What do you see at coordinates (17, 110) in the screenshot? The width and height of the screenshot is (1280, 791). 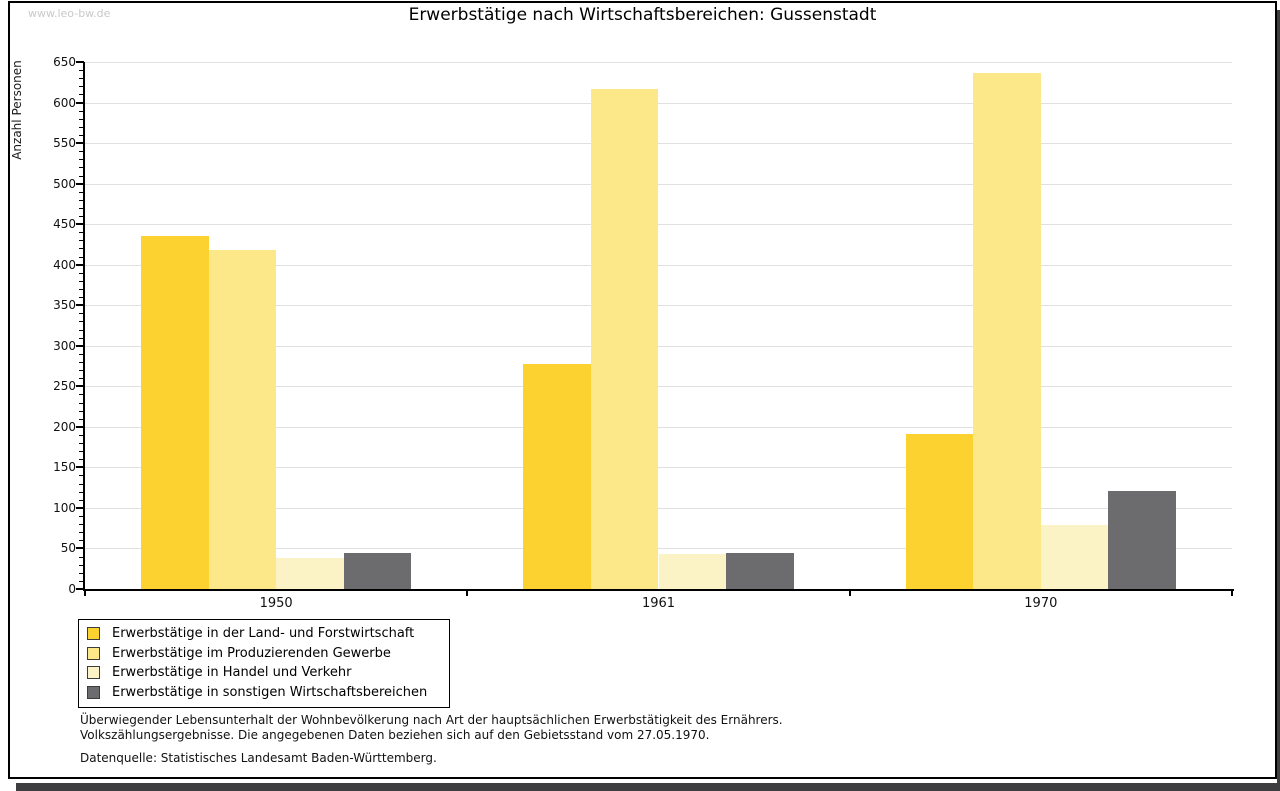 I see `y-axis-label: Anzahl Personen` at bounding box center [17, 110].